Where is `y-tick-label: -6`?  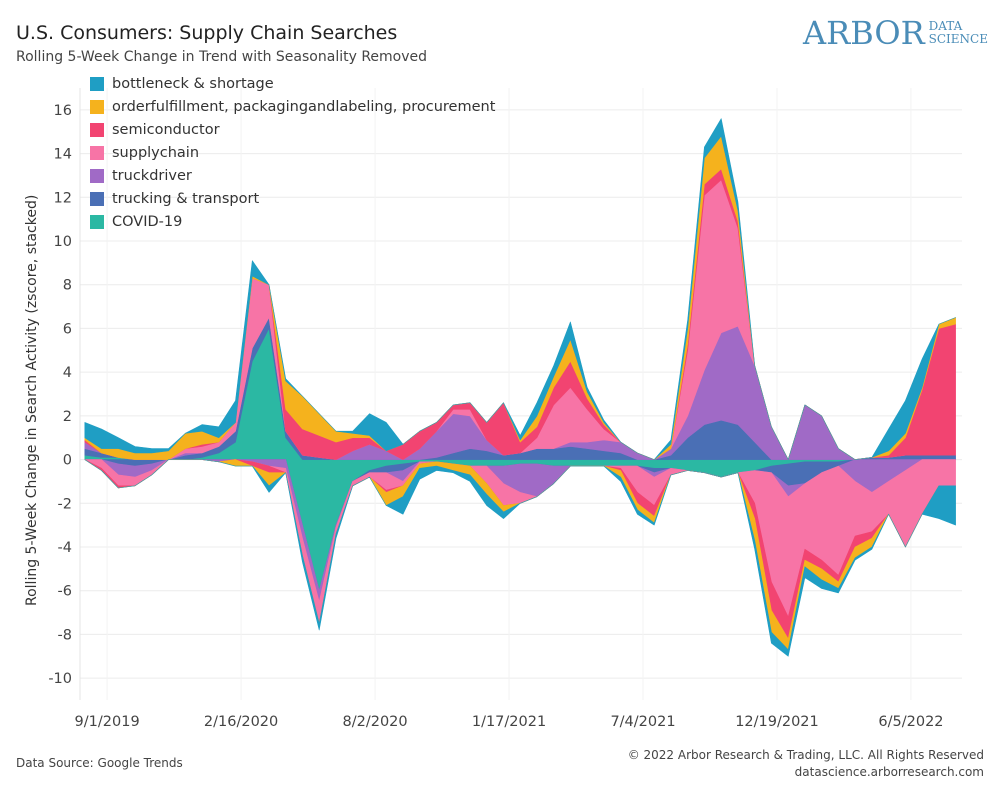 y-tick-label: -6 is located at coordinates (65, 592).